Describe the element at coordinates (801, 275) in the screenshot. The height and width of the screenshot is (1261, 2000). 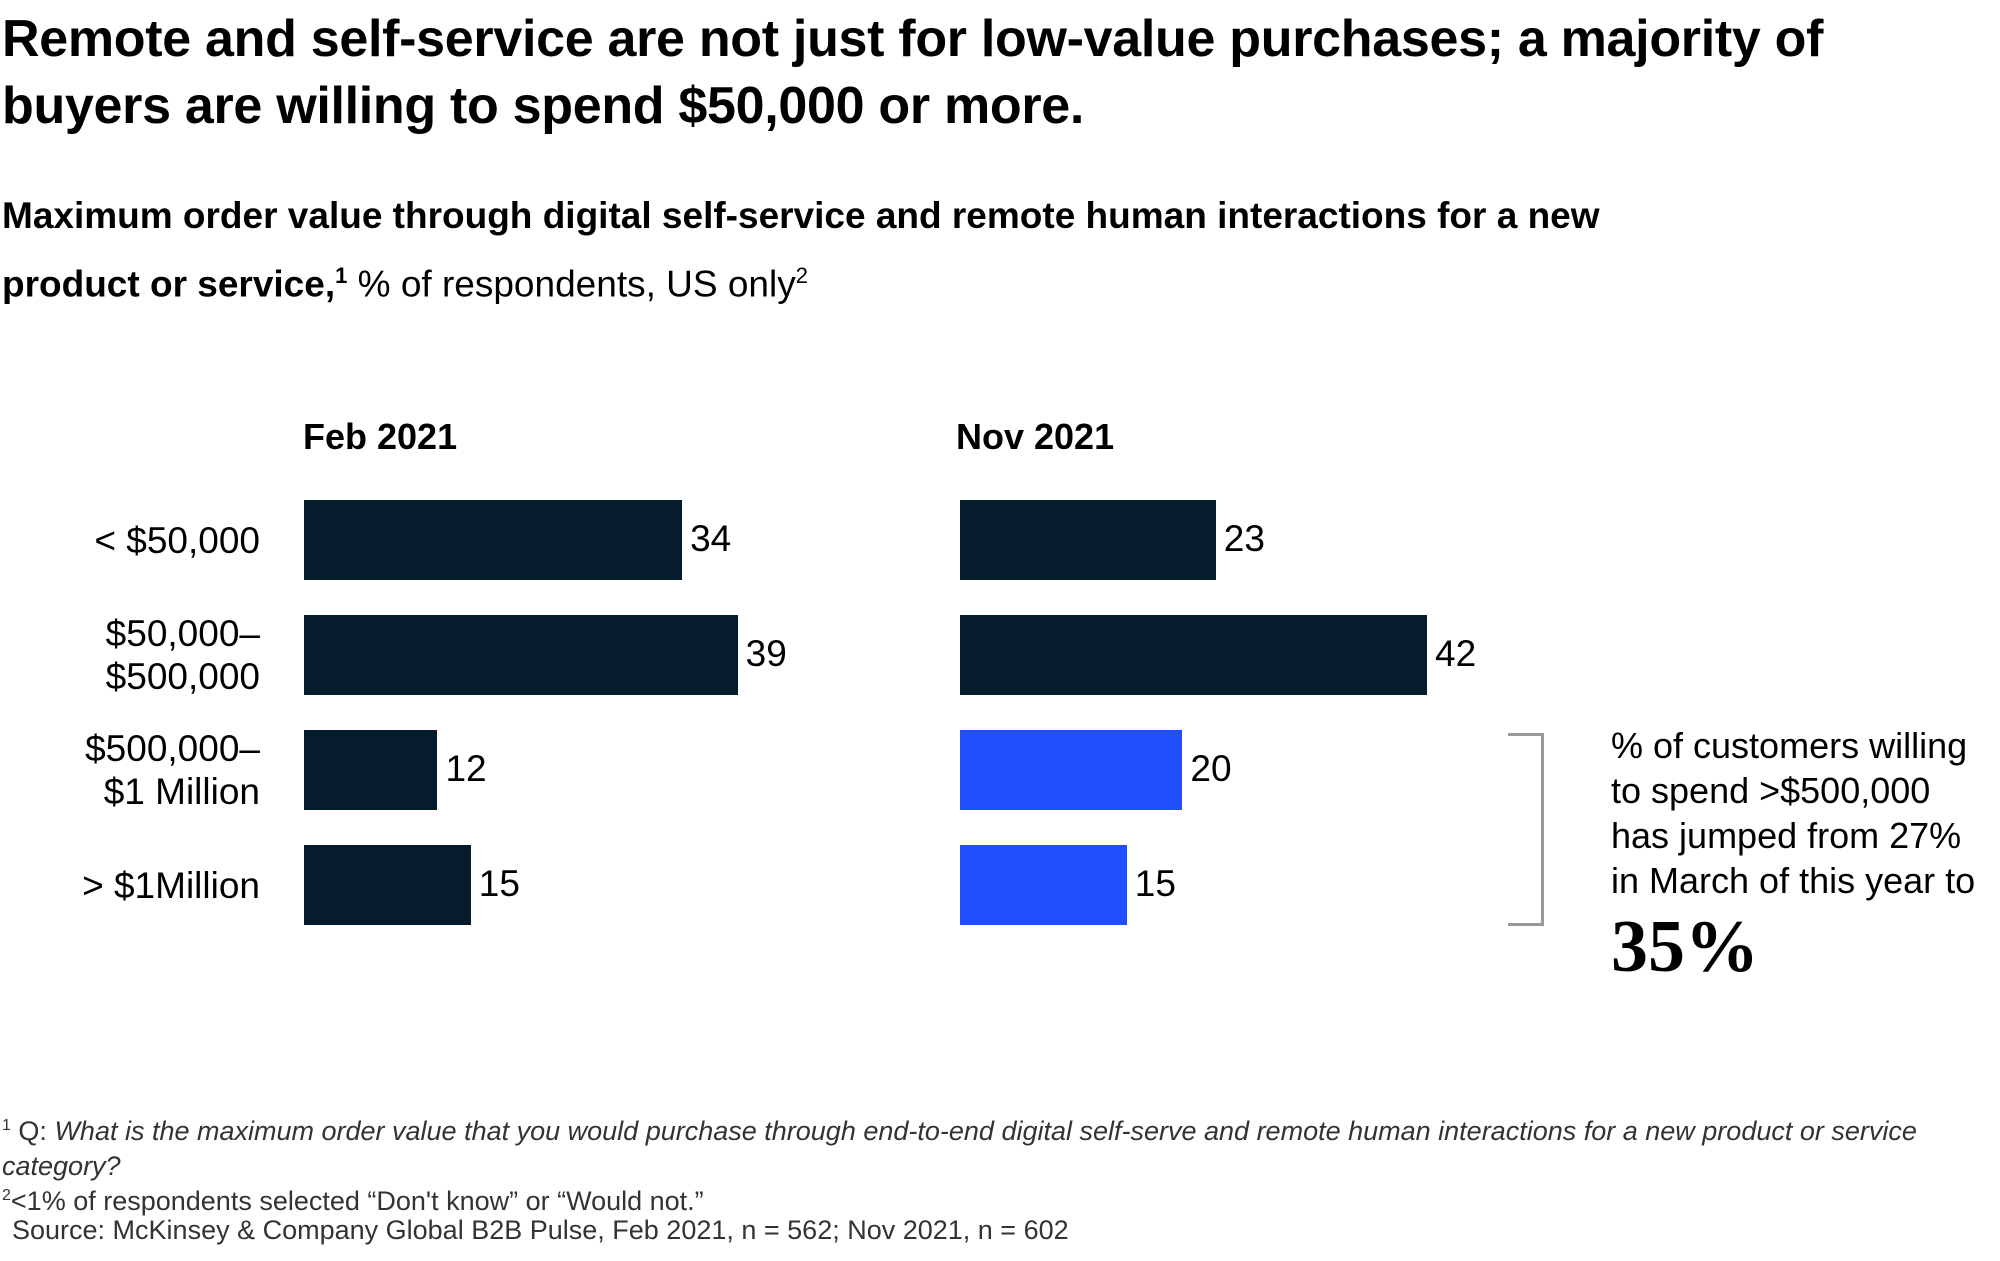
I see `subtitle-footnote-2: 2` at that location.